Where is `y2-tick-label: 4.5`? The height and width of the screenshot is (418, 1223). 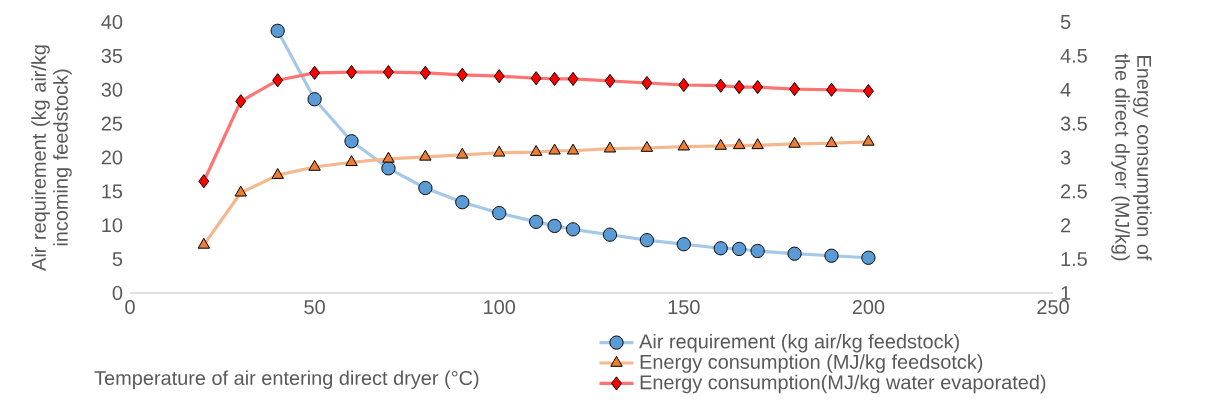 y2-tick-label: 4.5 is located at coordinates (1073, 55).